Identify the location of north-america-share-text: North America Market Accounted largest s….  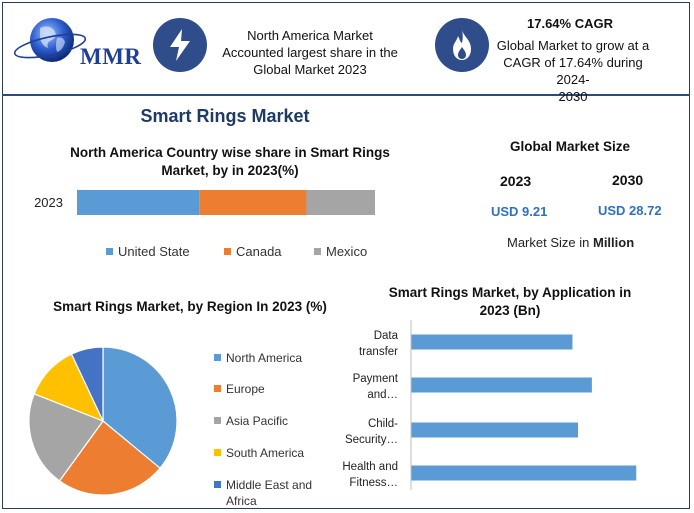
(310, 52).